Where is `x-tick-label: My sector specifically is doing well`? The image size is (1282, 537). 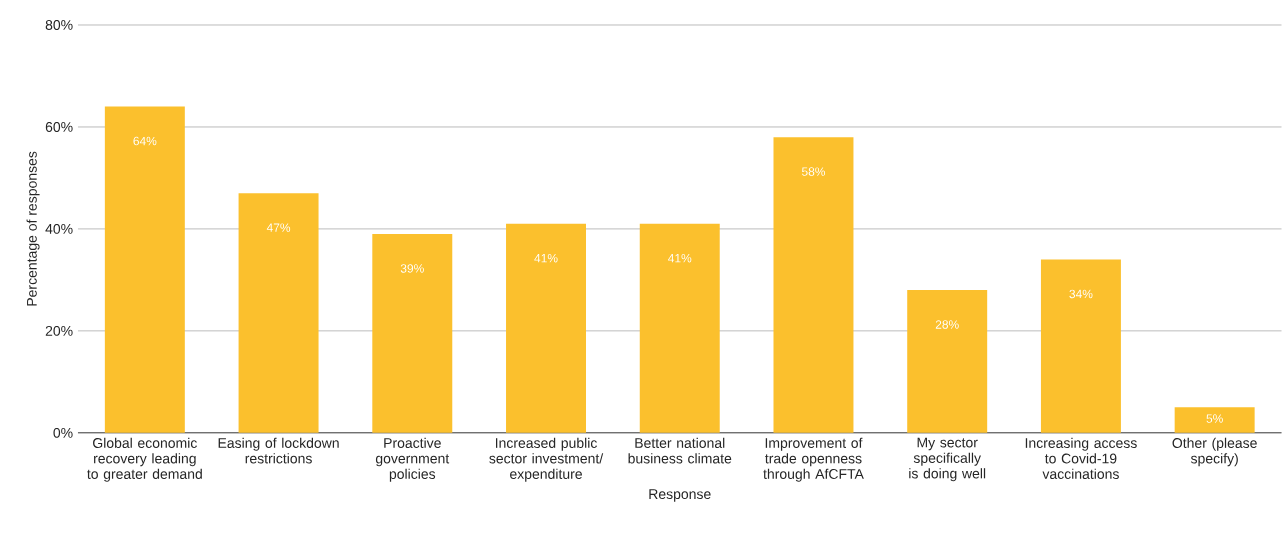 x-tick-label: My sector specifically is doing well is located at coordinates (947, 459).